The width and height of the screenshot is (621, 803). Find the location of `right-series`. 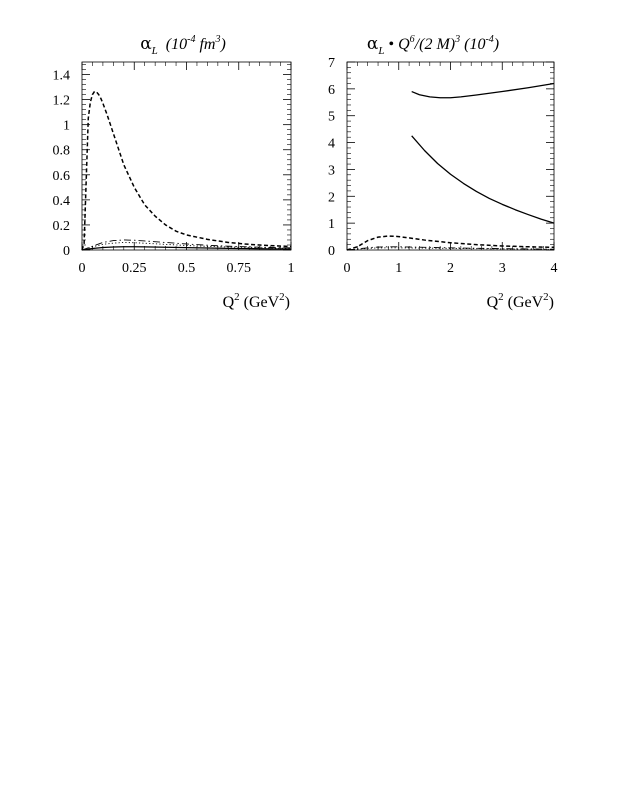

right-series is located at coordinates (450, 166).